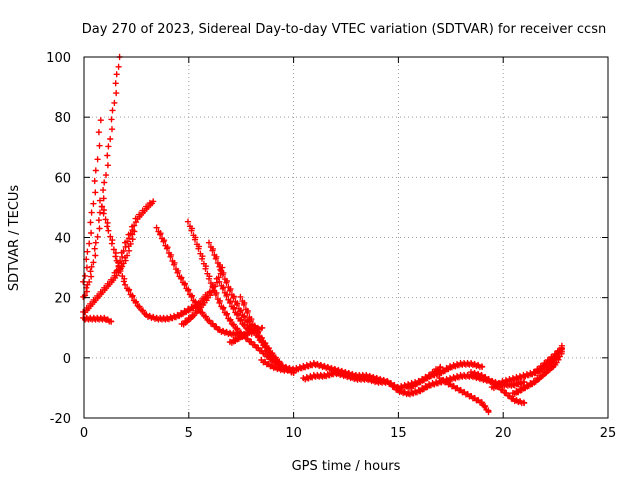 This screenshot has height=480, width=640. I want to click on x-tick-label: 0, so click(84, 433).